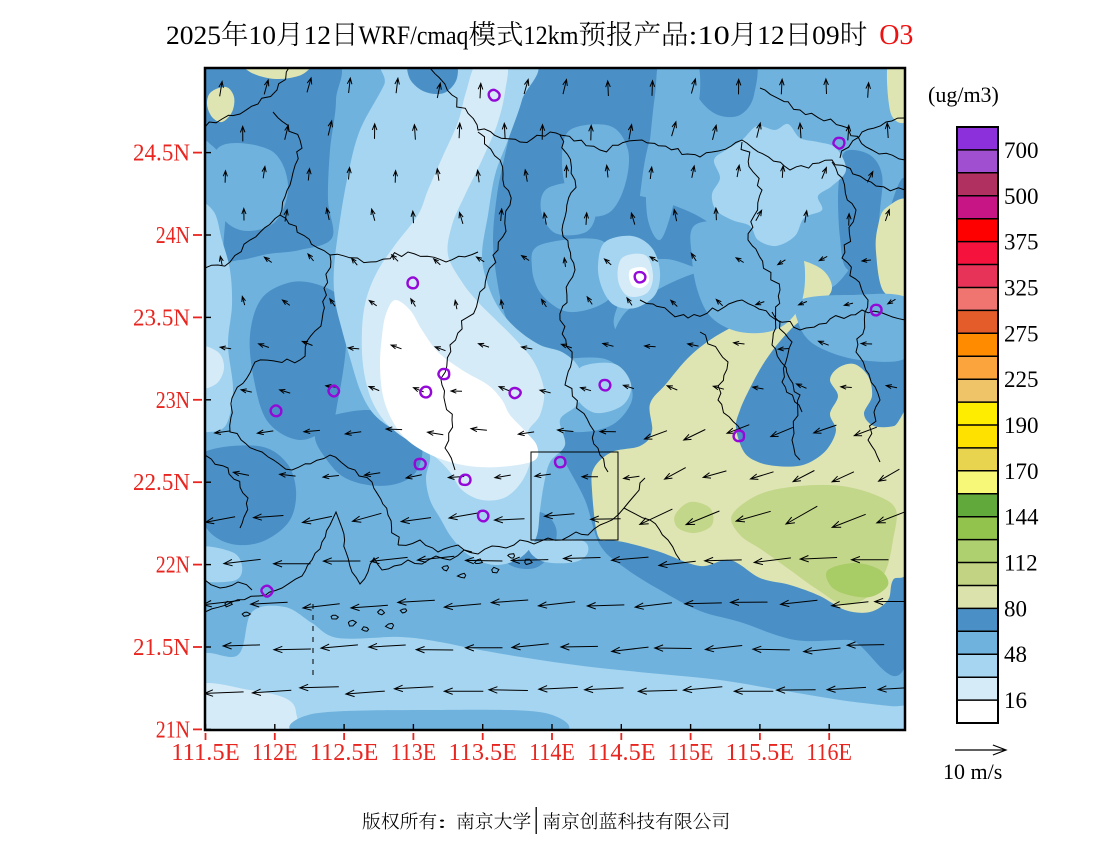  What do you see at coordinates (1021, 425) in the screenshot?
I see `svg-text: 190` at bounding box center [1021, 425].